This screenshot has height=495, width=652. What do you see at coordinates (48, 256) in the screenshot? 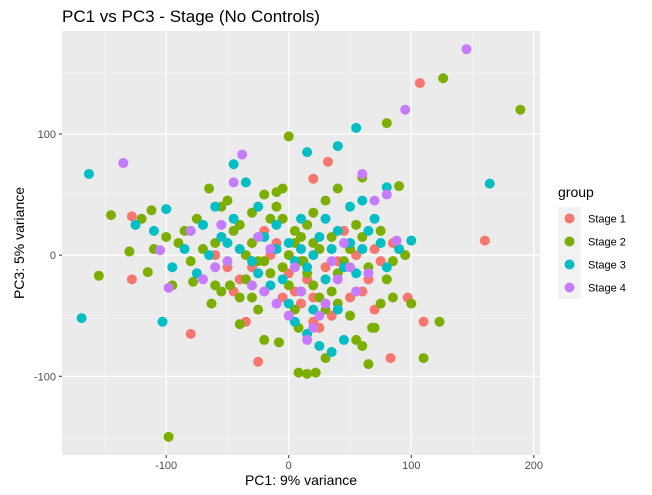
I see `y-axis-ticks: -100 0 100` at bounding box center [48, 256].